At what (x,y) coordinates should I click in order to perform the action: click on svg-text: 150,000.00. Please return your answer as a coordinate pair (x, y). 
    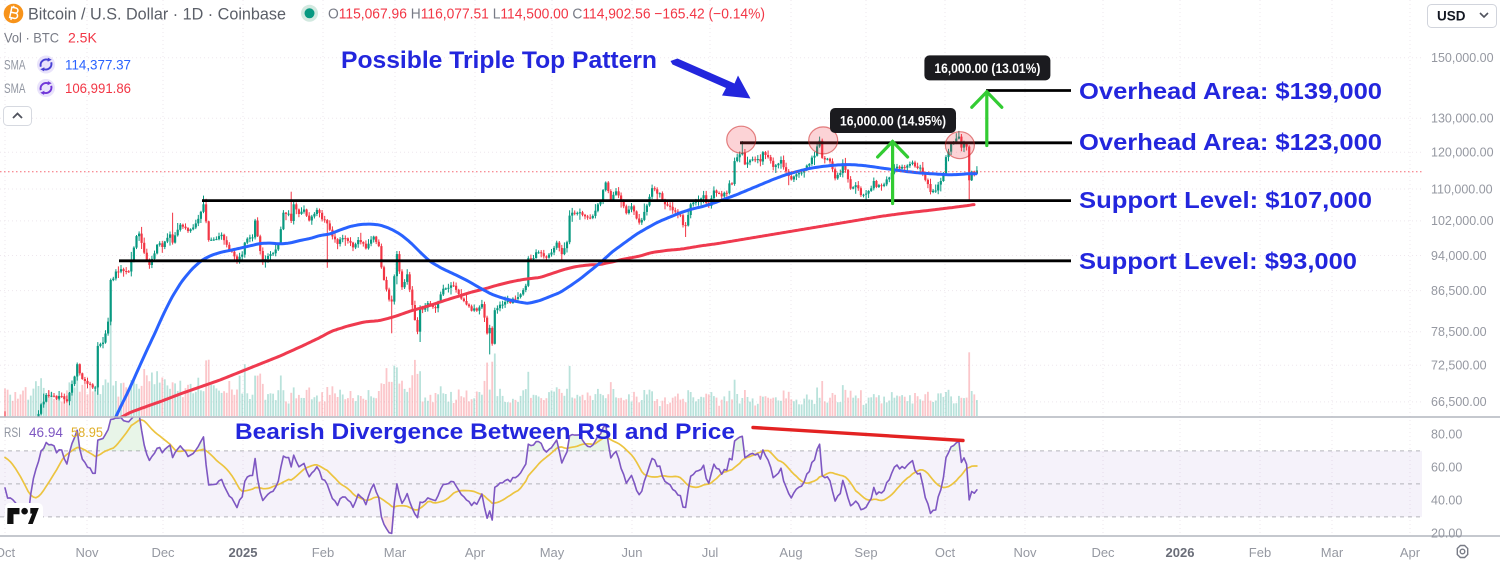
    Looking at the image, I should click on (1462, 58).